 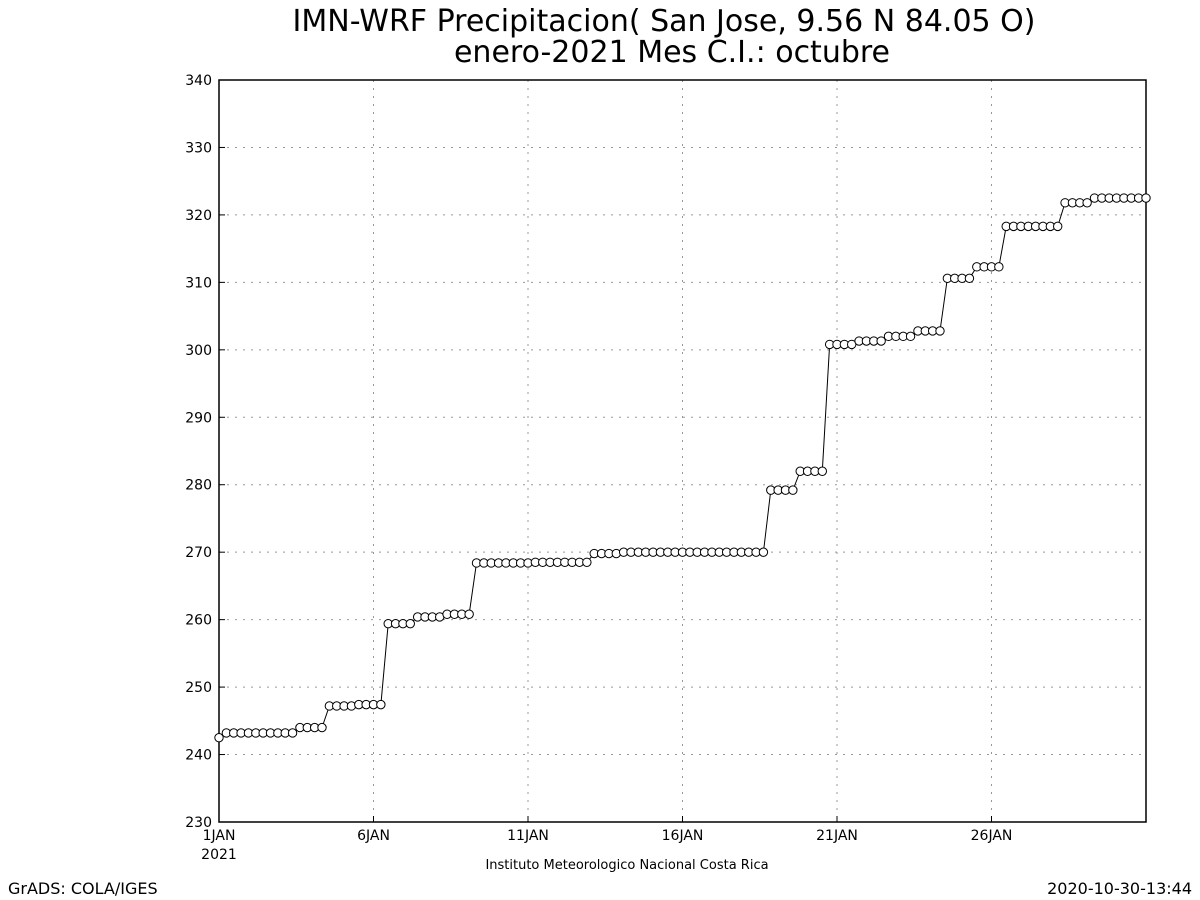 What do you see at coordinates (992, 836) in the screenshot?
I see `x-tick-label: 26JAN` at bounding box center [992, 836].